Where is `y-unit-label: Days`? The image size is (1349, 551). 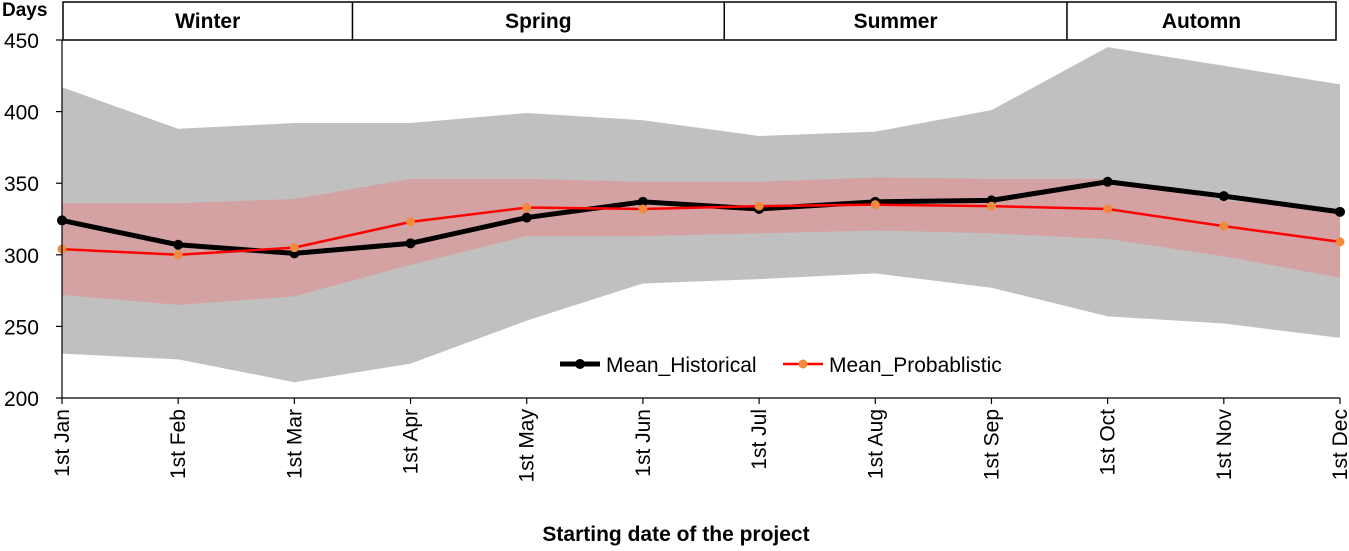
y-unit-label: Days is located at coordinates (24, 10).